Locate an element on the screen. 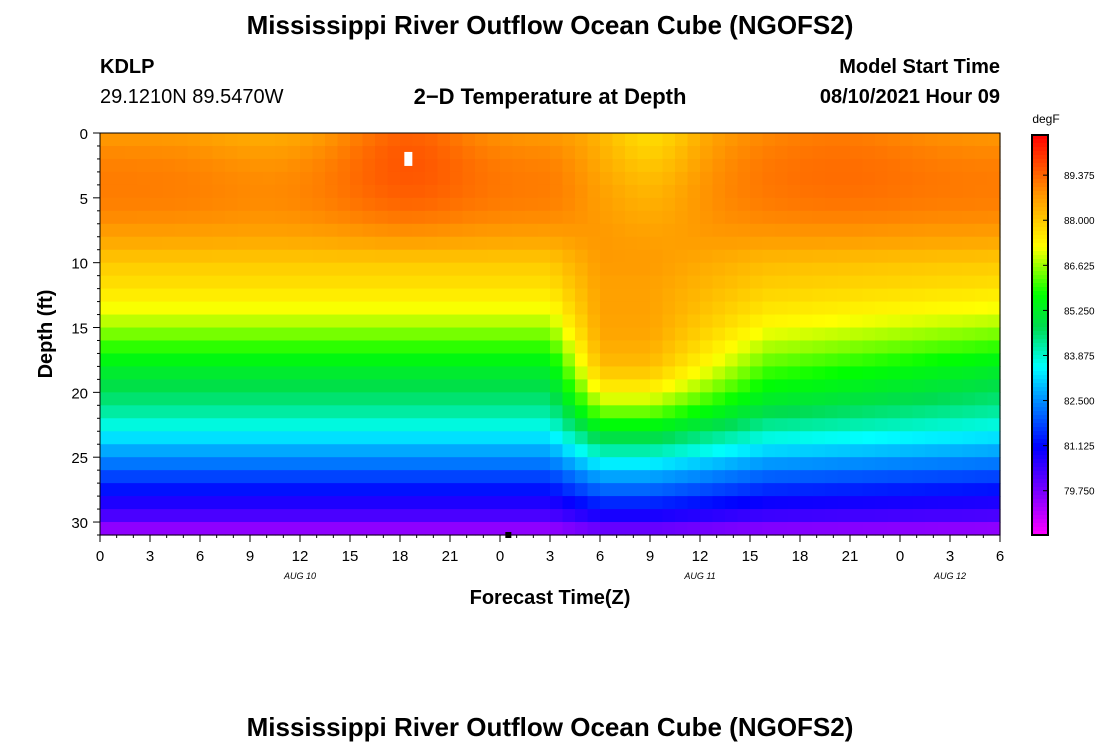 The height and width of the screenshot is (750, 1100). colorbar-band is located at coordinates (1040, 417).